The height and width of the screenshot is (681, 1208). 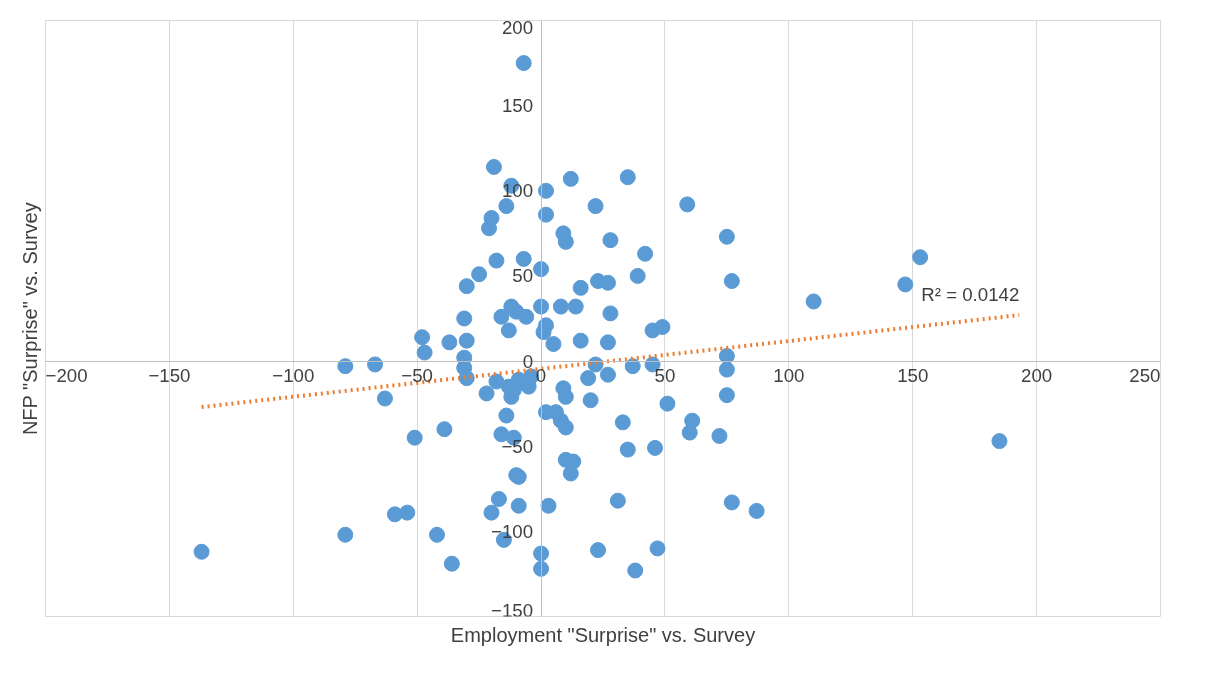 What do you see at coordinates (29, 319) in the screenshot?
I see `y-axis-title: NFP "Surprise" vs. Survey` at bounding box center [29, 319].